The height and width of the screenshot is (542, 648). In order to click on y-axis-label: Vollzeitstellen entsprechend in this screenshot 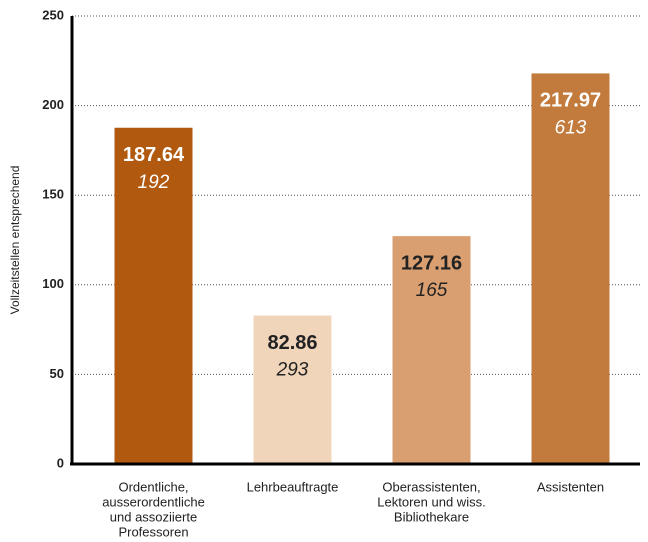, I will do `click(15, 240)`.